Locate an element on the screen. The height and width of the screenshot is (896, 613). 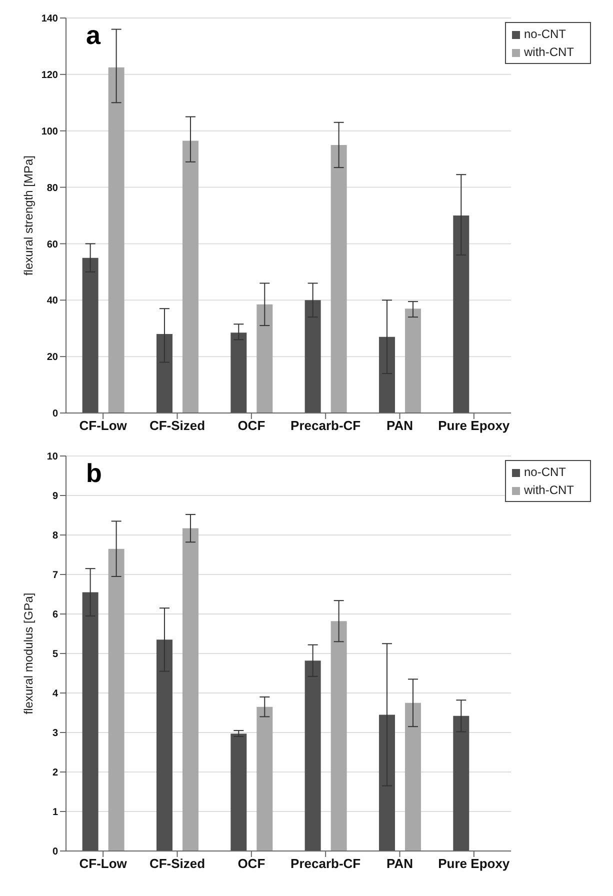
y-tick-label: 10 is located at coordinates (52, 457).